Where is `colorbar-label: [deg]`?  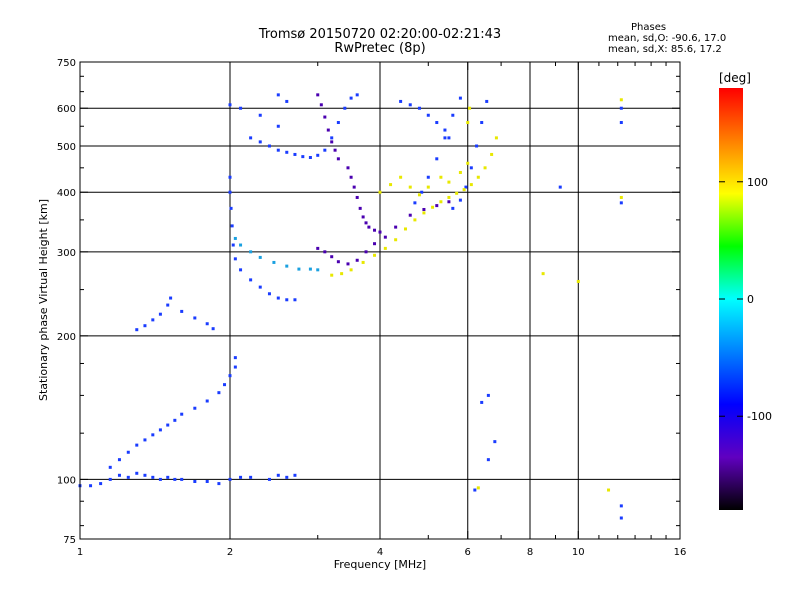
colorbar-label: [deg] is located at coordinates (735, 78).